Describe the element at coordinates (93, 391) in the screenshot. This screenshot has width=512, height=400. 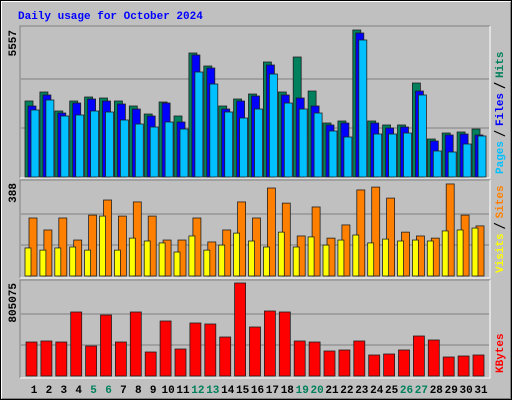
I see `x-tick-label: 5` at that location.